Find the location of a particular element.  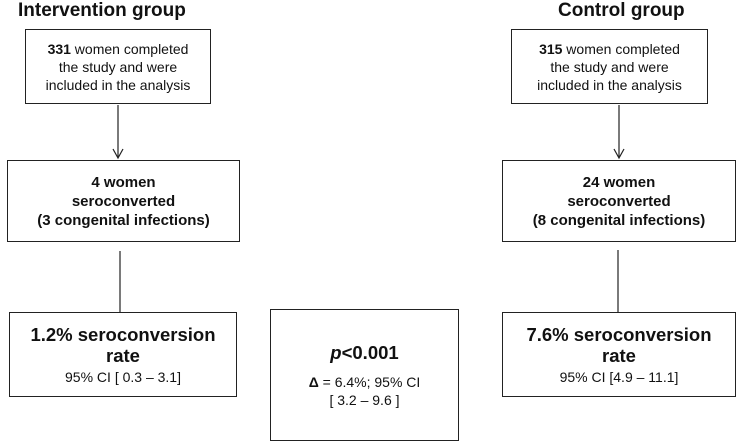

intervention-completed-count: 331 is located at coordinates (59, 48).